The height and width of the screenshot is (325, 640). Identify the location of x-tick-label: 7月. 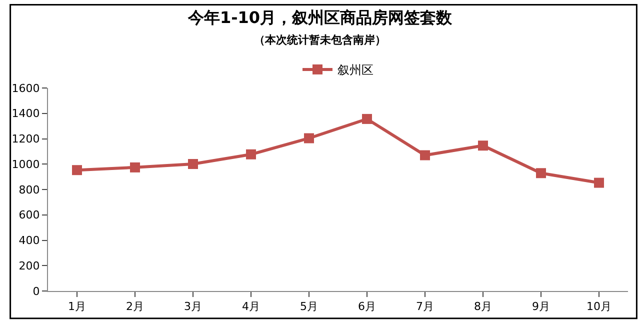
(425, 307).